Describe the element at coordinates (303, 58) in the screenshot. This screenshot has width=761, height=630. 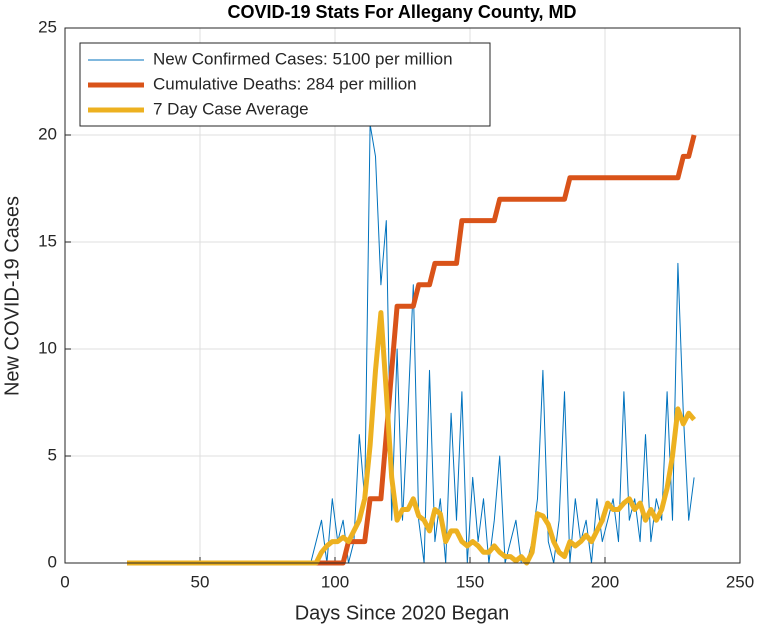
I see `legend-label: New Confirmed Cases: 5100 per million` at that location.